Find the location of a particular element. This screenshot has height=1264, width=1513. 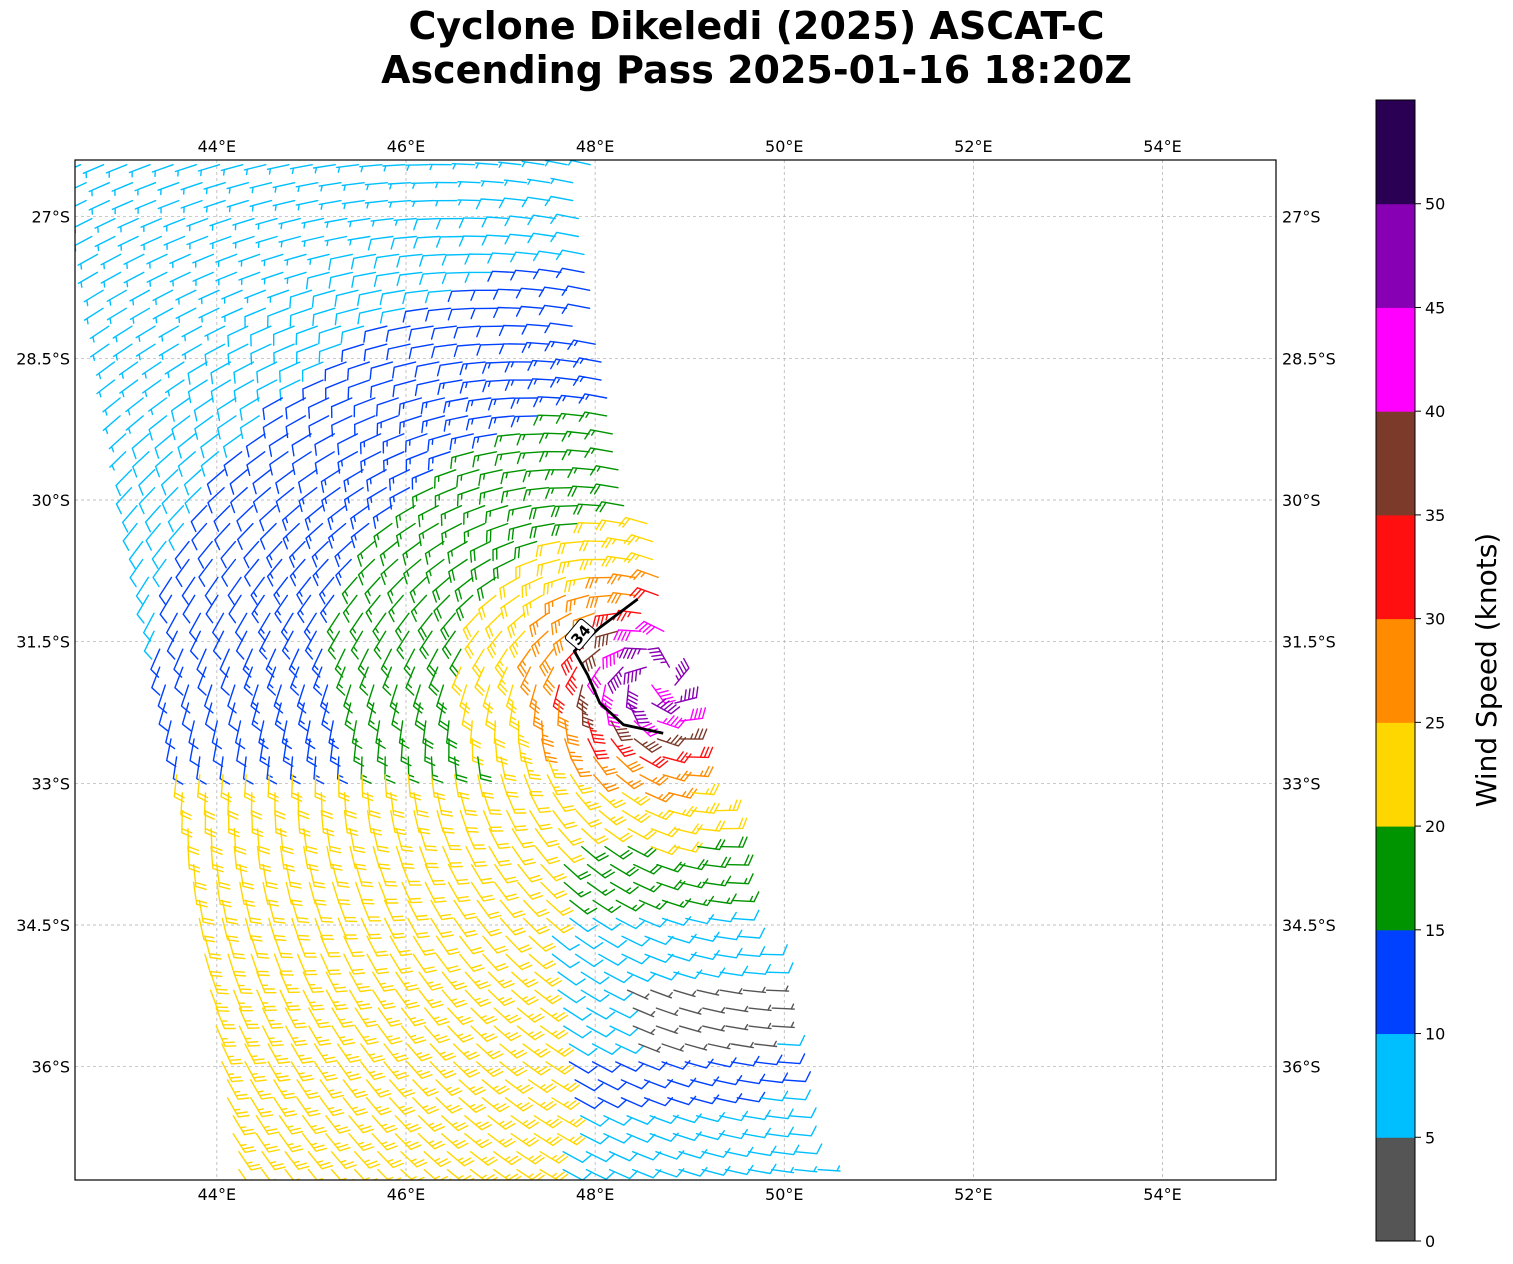

colorbar-tick-label: 45 is located at coordinates (1435, 307).